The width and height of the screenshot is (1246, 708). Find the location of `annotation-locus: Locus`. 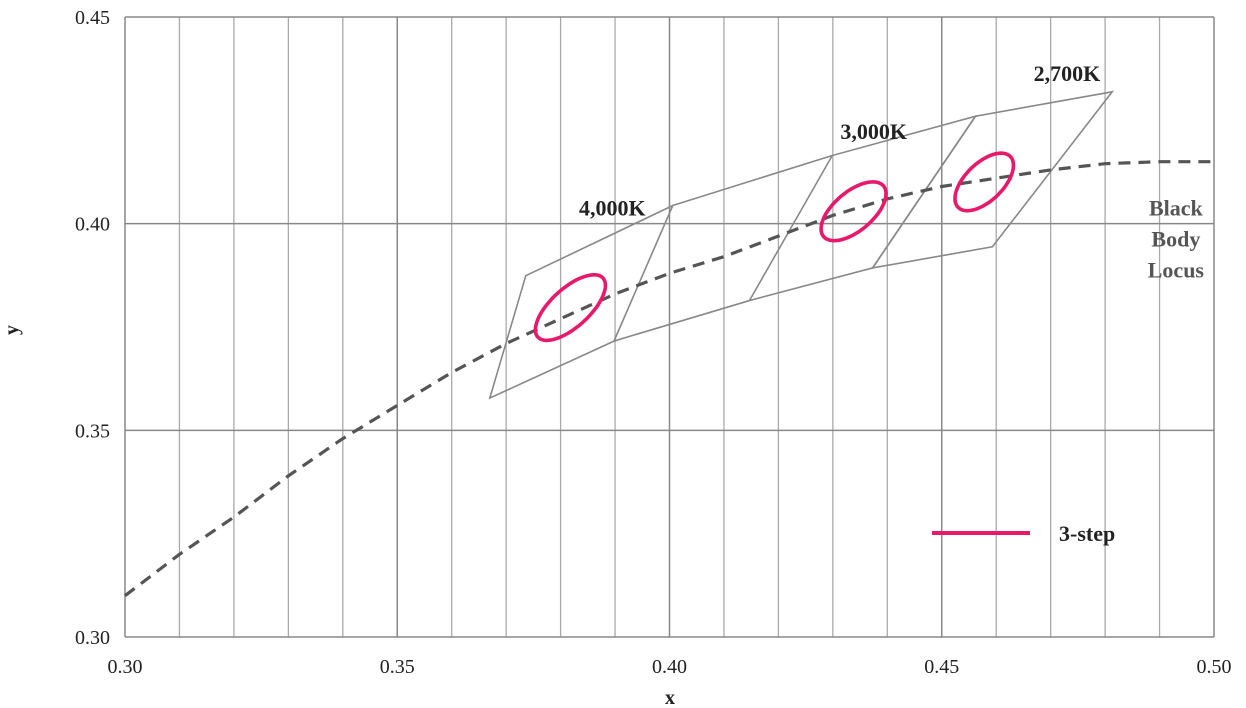

annotation-locus: Locus is located at coordinates (1176, 269).